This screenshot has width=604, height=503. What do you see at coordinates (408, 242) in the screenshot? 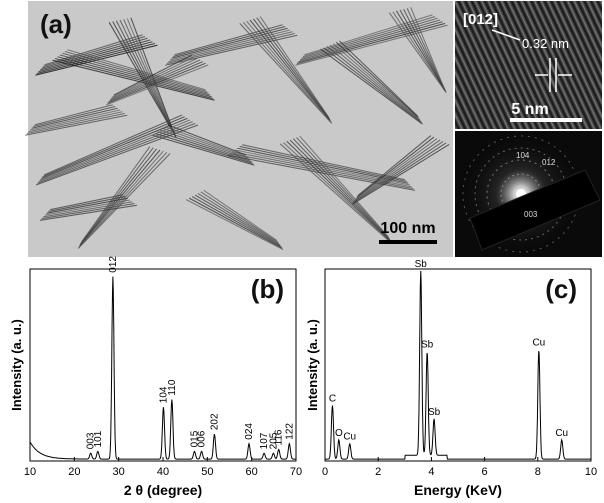
I see `tem-scale-bar` at bounding box center [408, 242].